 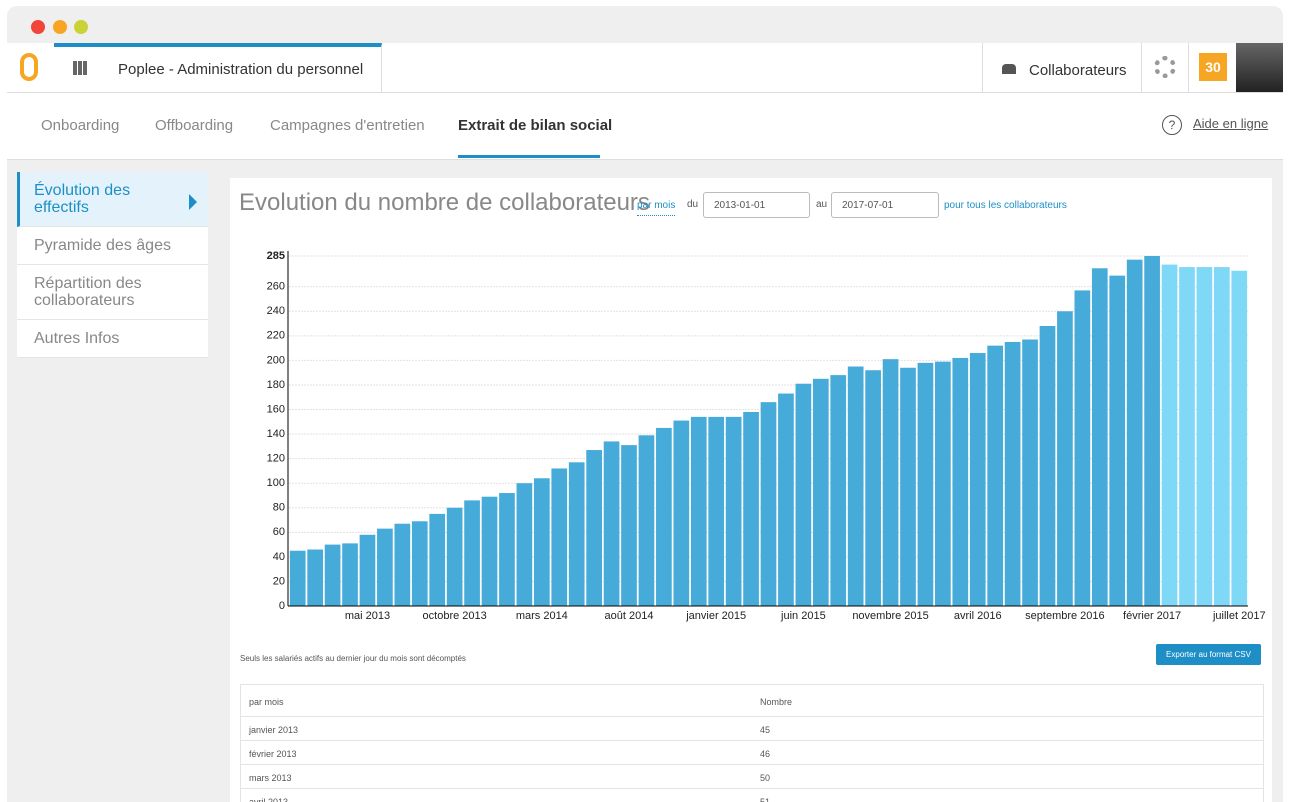 What do you see at coordinates (112, 246) in the screenshot?
I see `side-item: Pyramide des âges` at bounding box center [112, 246].